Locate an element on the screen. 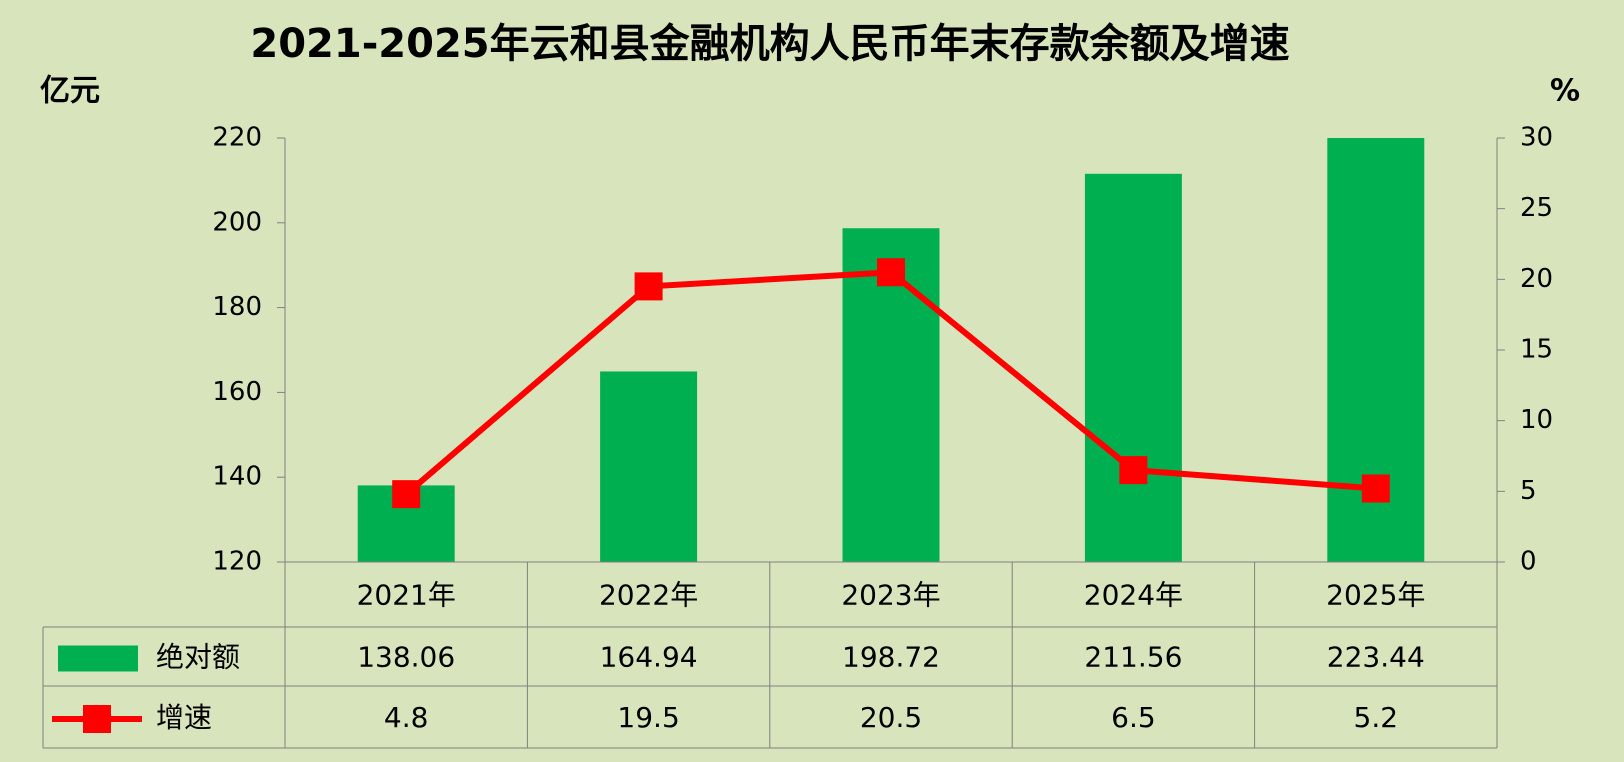 Image resolution: width=1624 pixels, height=762 pixels. table-value: 5.2 is located at coordinates (1376, 717).